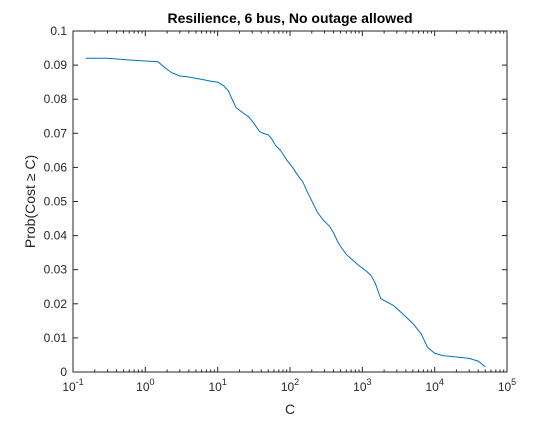 This screenshot has width=560, height=425. I want to click on y-tick-label: 0.05, so click(56, 202).